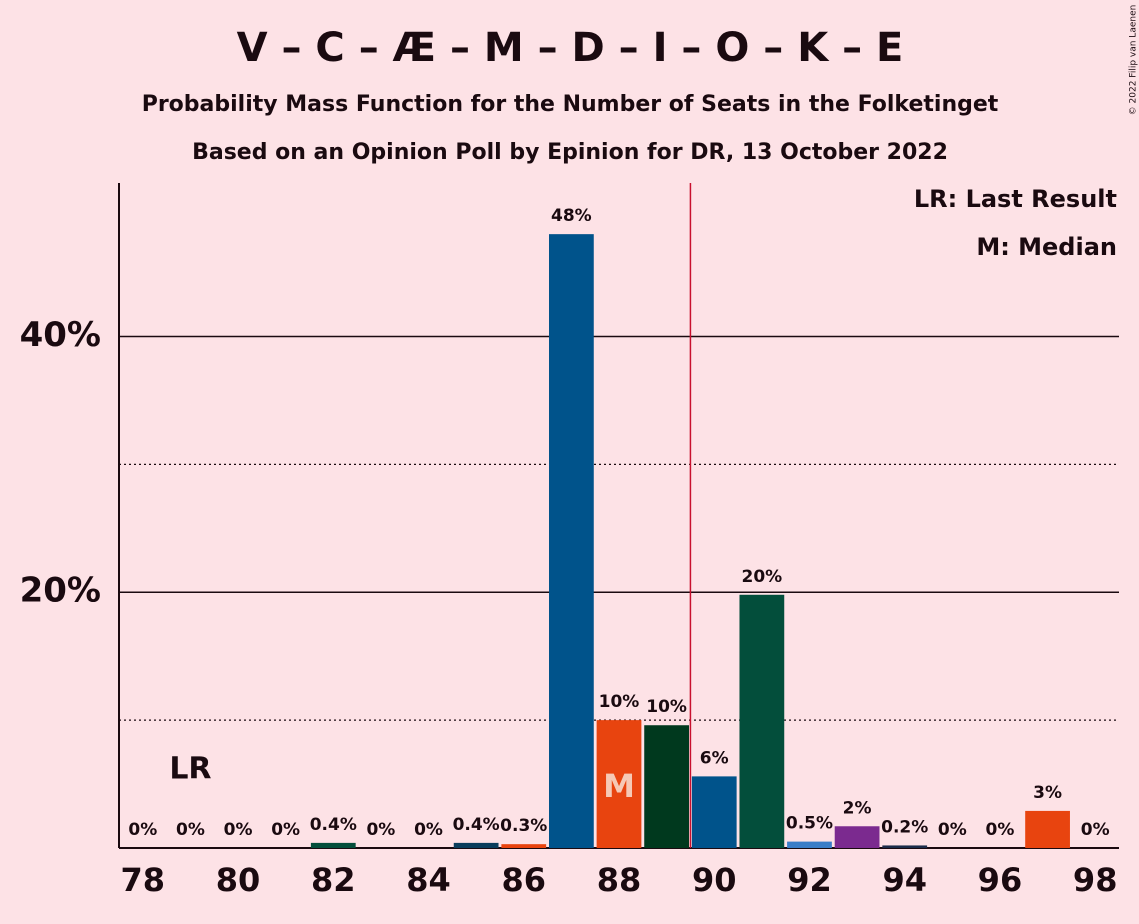  What do you see at coordinates (190, 769) in the screenshot?
I see `last-result-marker: LR` at bounding box center [190, 769].